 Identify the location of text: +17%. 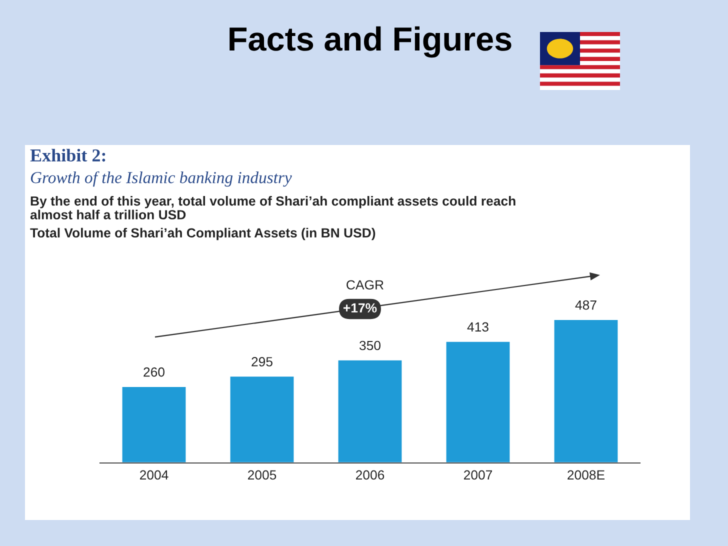
(360, 308).